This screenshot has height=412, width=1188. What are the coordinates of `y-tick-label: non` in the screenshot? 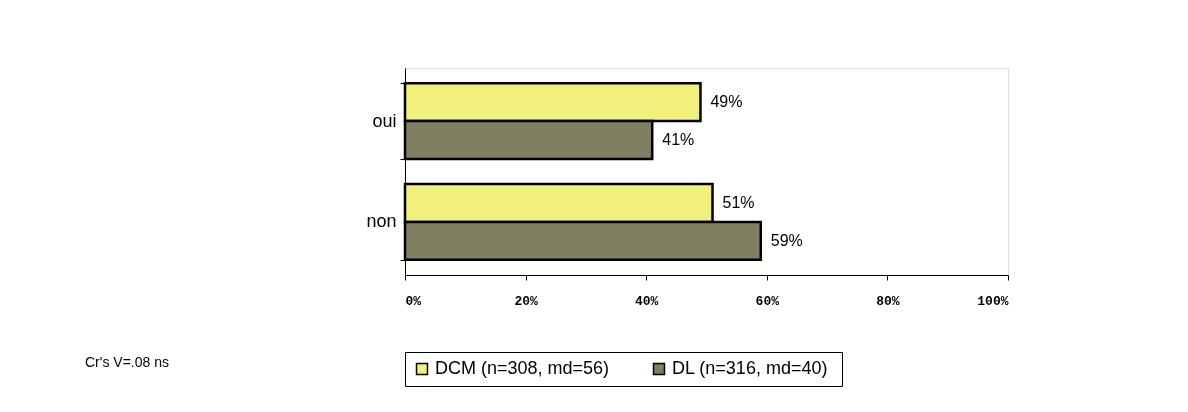 It's located at (381, 221).